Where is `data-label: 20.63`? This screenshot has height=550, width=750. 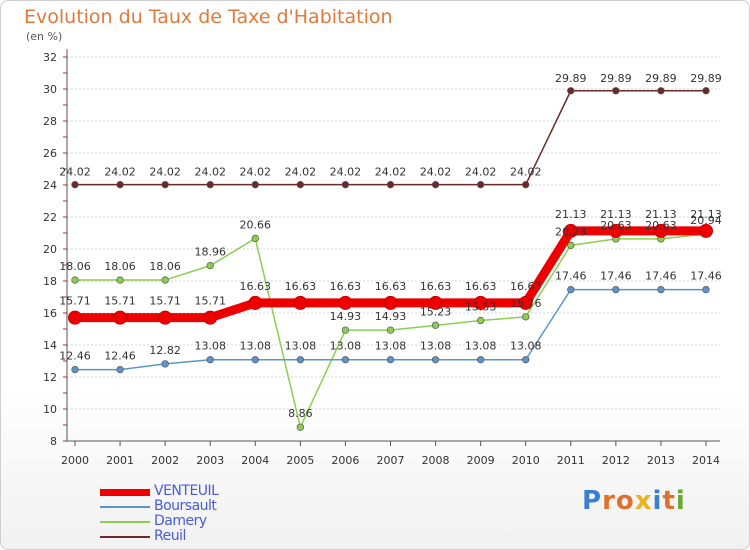 data-label: 20.63 is located at coordinates (616, 225).